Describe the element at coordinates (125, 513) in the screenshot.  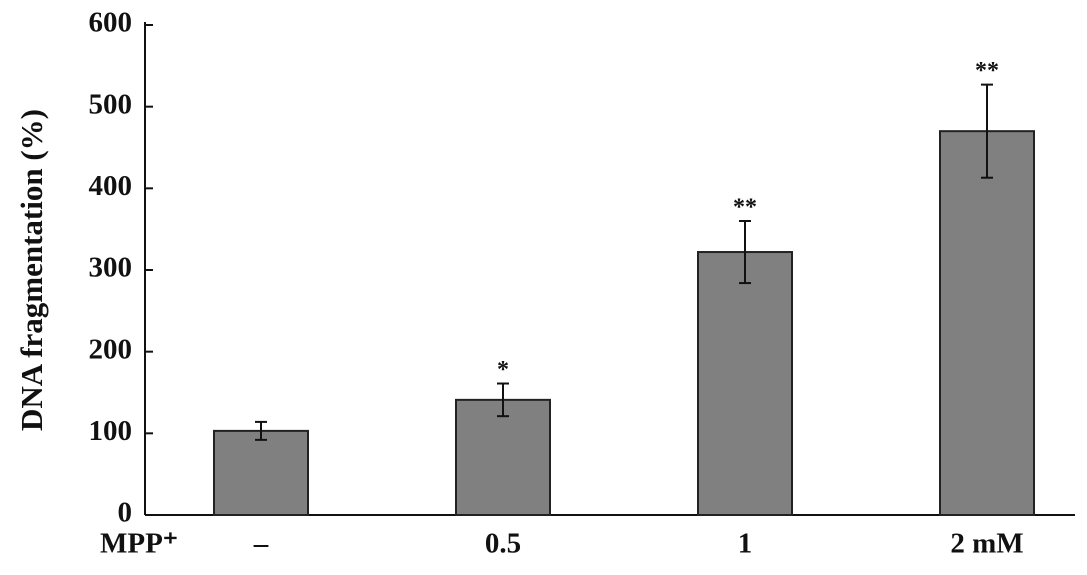
I see `y-tick-label: 0` at that location.